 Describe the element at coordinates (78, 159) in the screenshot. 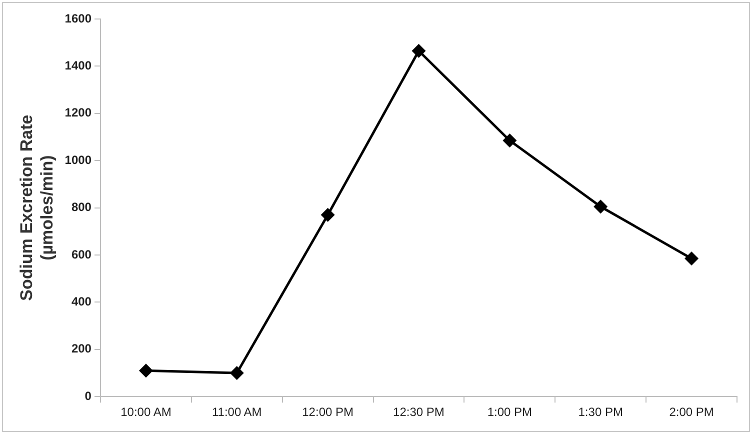

I see `y-tick-label: 1000` at that location.